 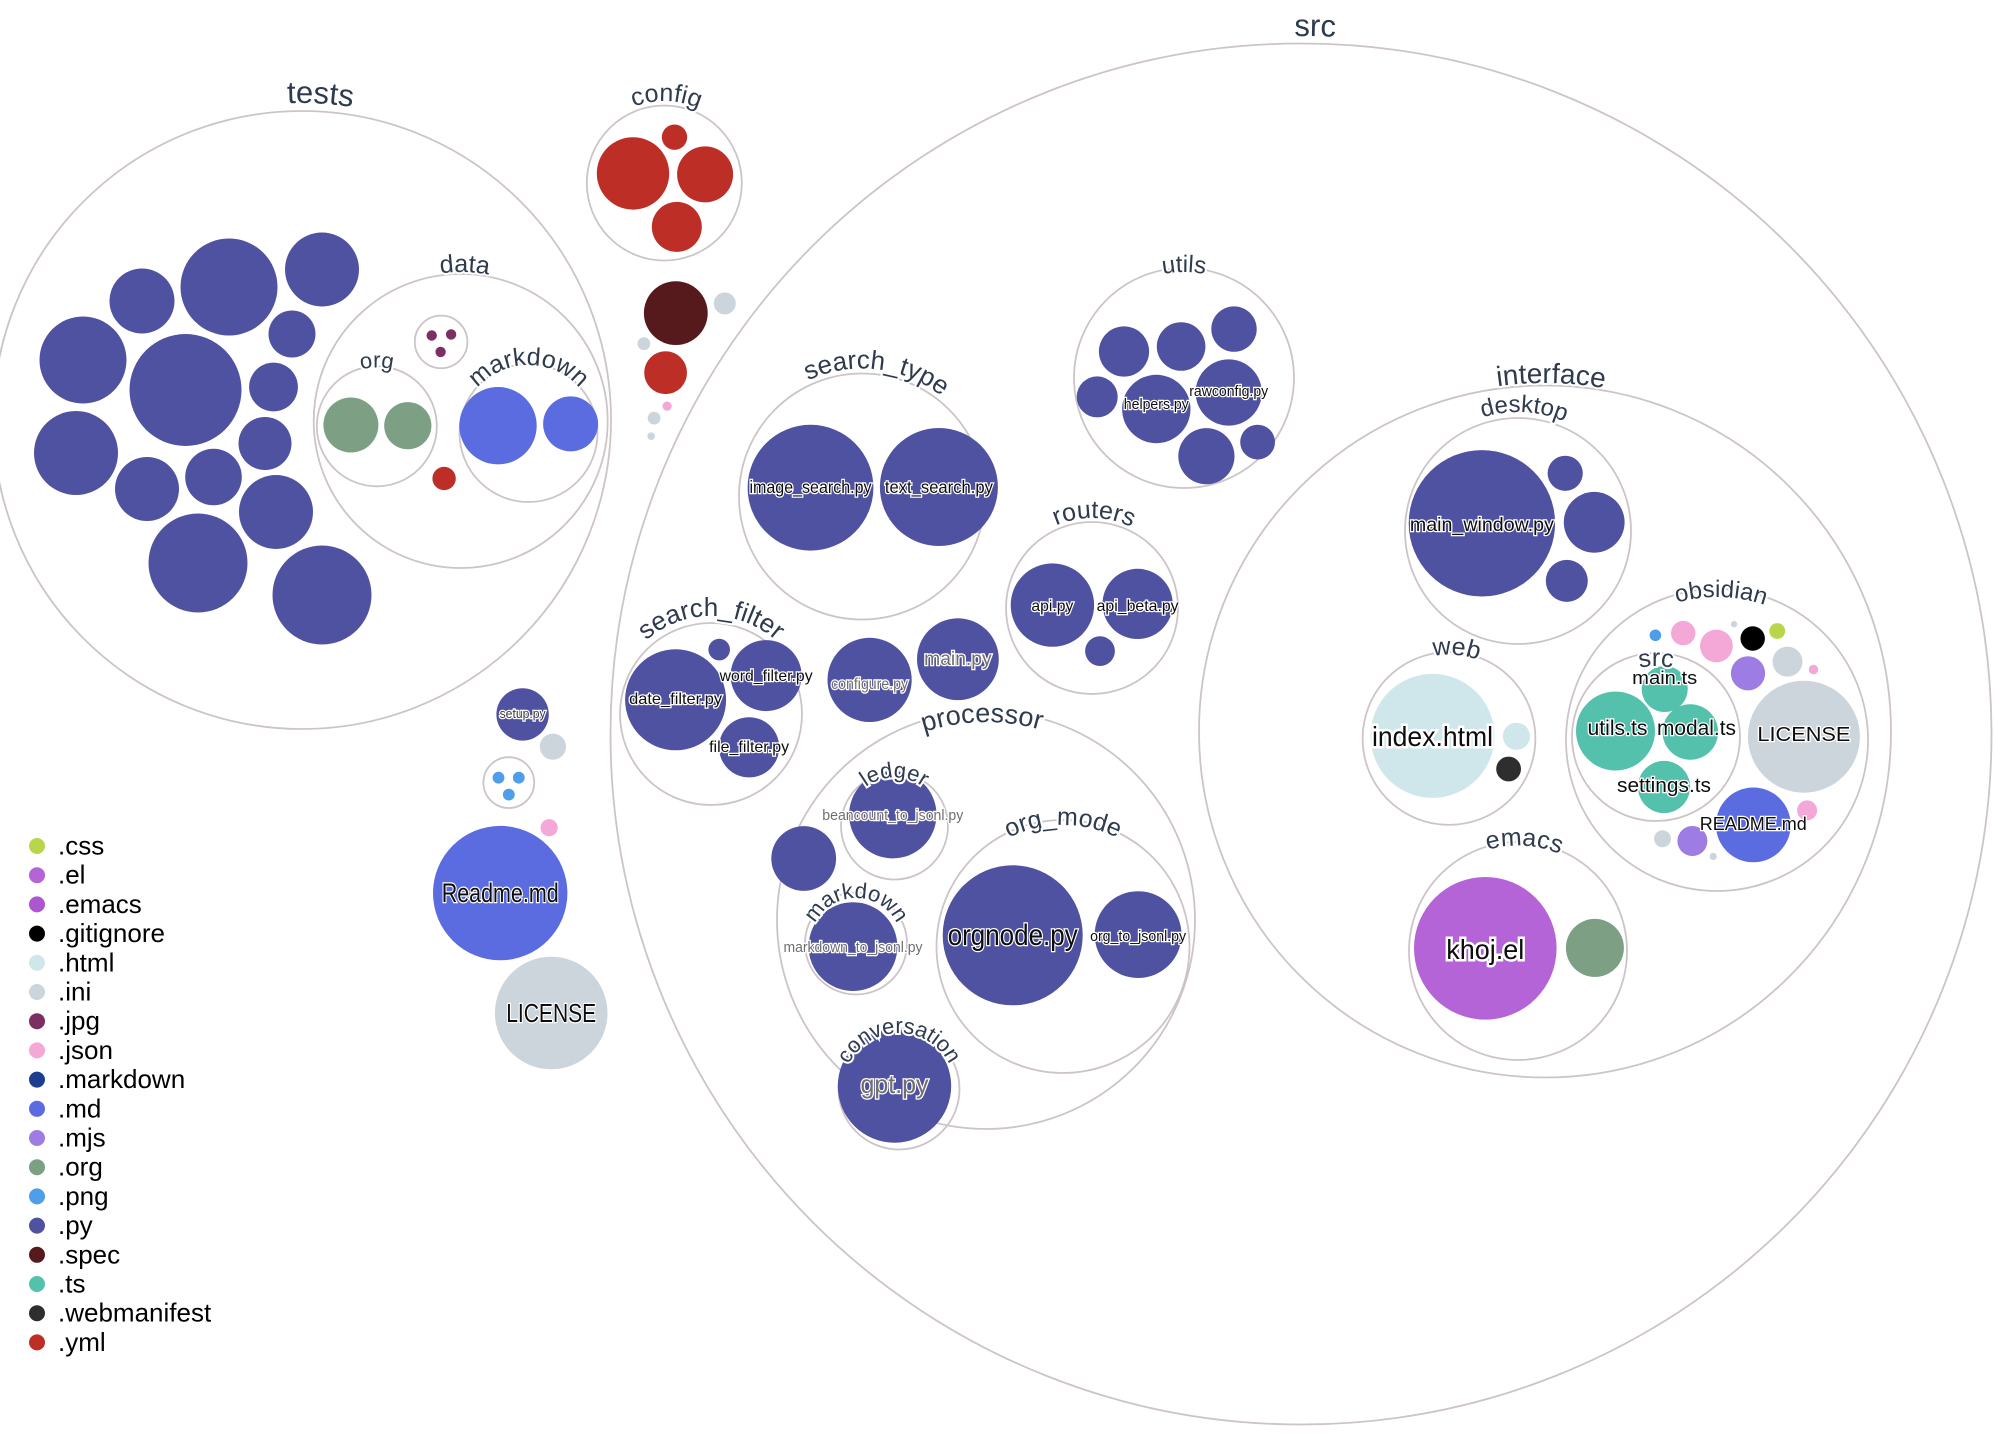 I want to click on svg-text: text_search.py, so click(x=939, y=487).